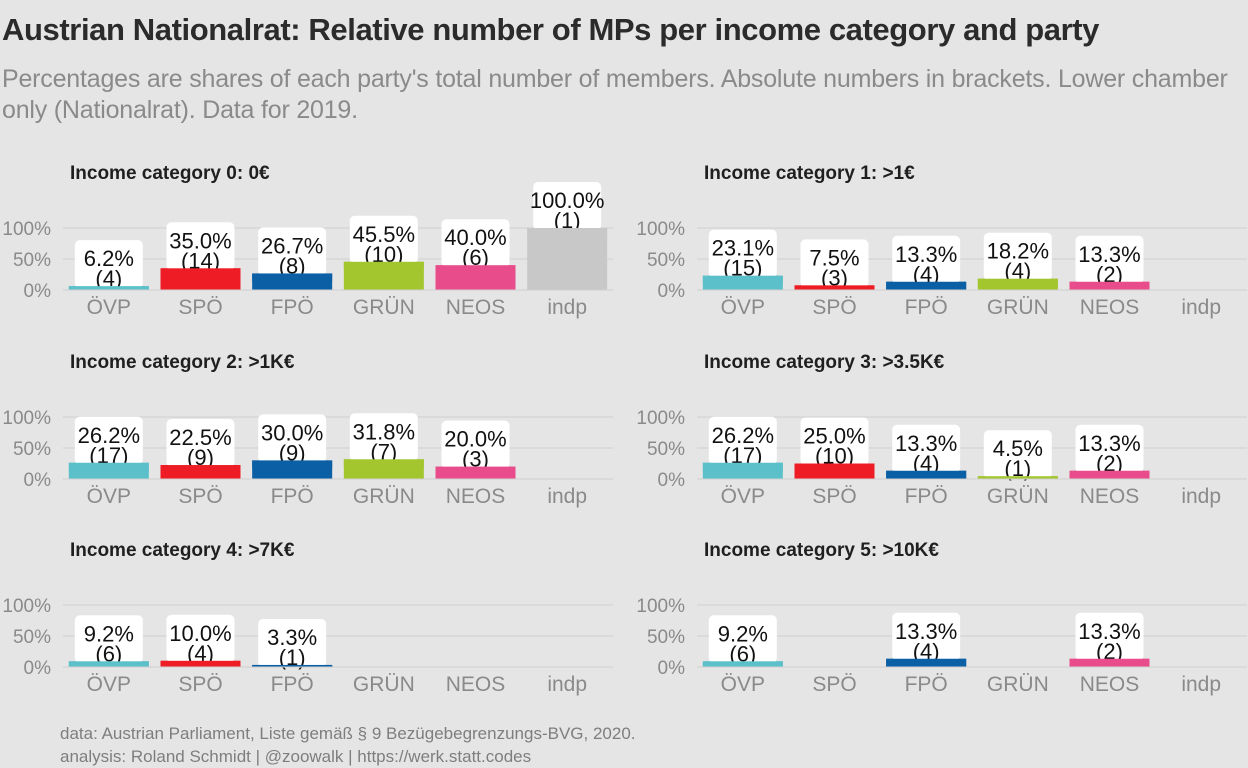 This screenshot has height=768, width=1248. What do you see at coordinates (200, 633) in the screenshot?
I see `data-label-percent: 10.0%` at bounding box center [200, 633].